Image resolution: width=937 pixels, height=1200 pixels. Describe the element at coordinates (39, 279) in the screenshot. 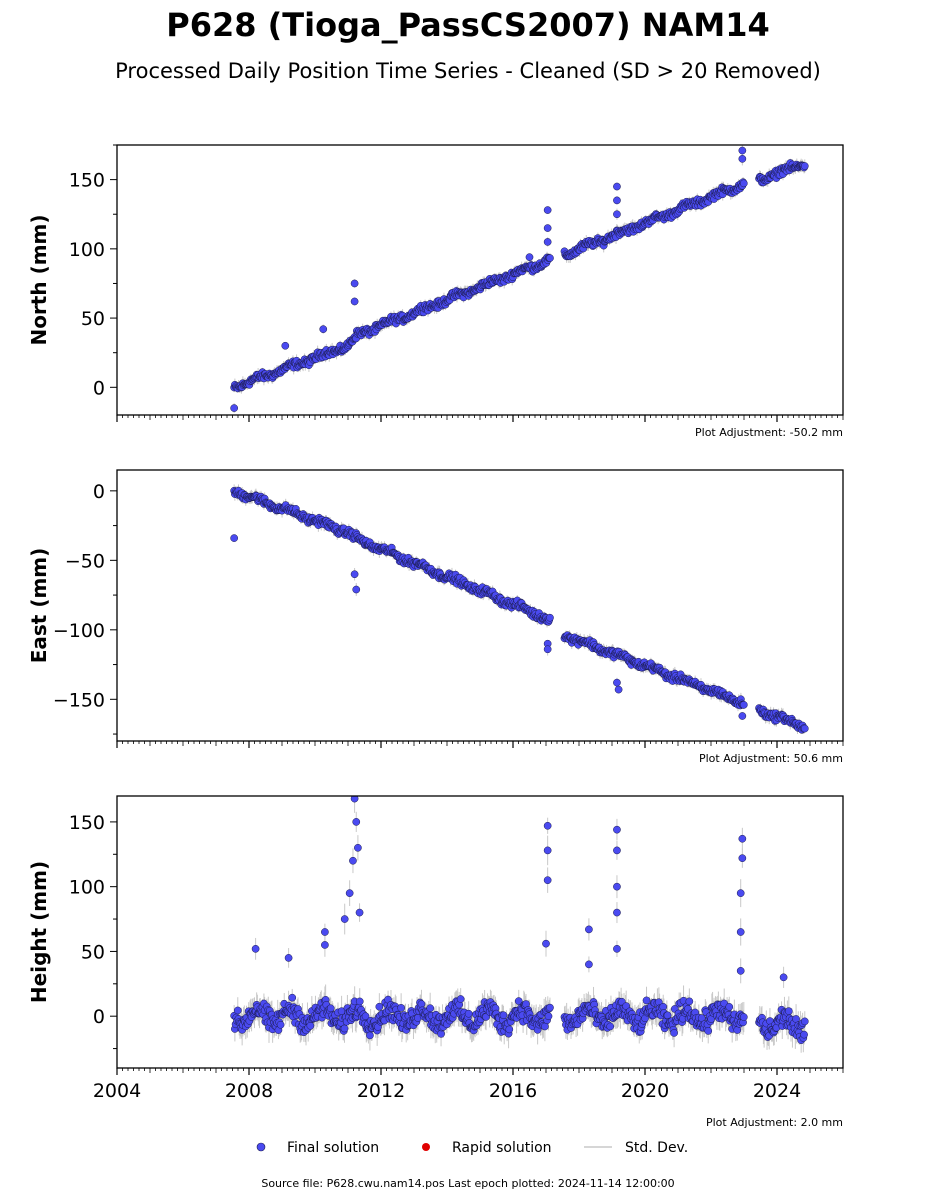

I see `y-axis-label: North (mm)` at that location.